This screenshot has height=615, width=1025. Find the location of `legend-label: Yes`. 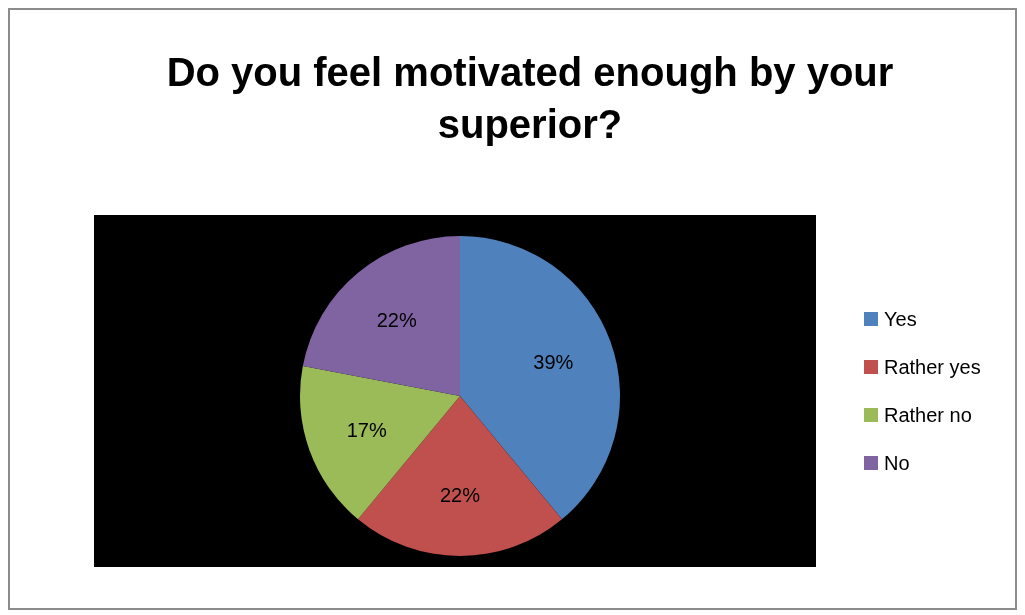

legend-label: Yes is located at coordinates (900, 319).